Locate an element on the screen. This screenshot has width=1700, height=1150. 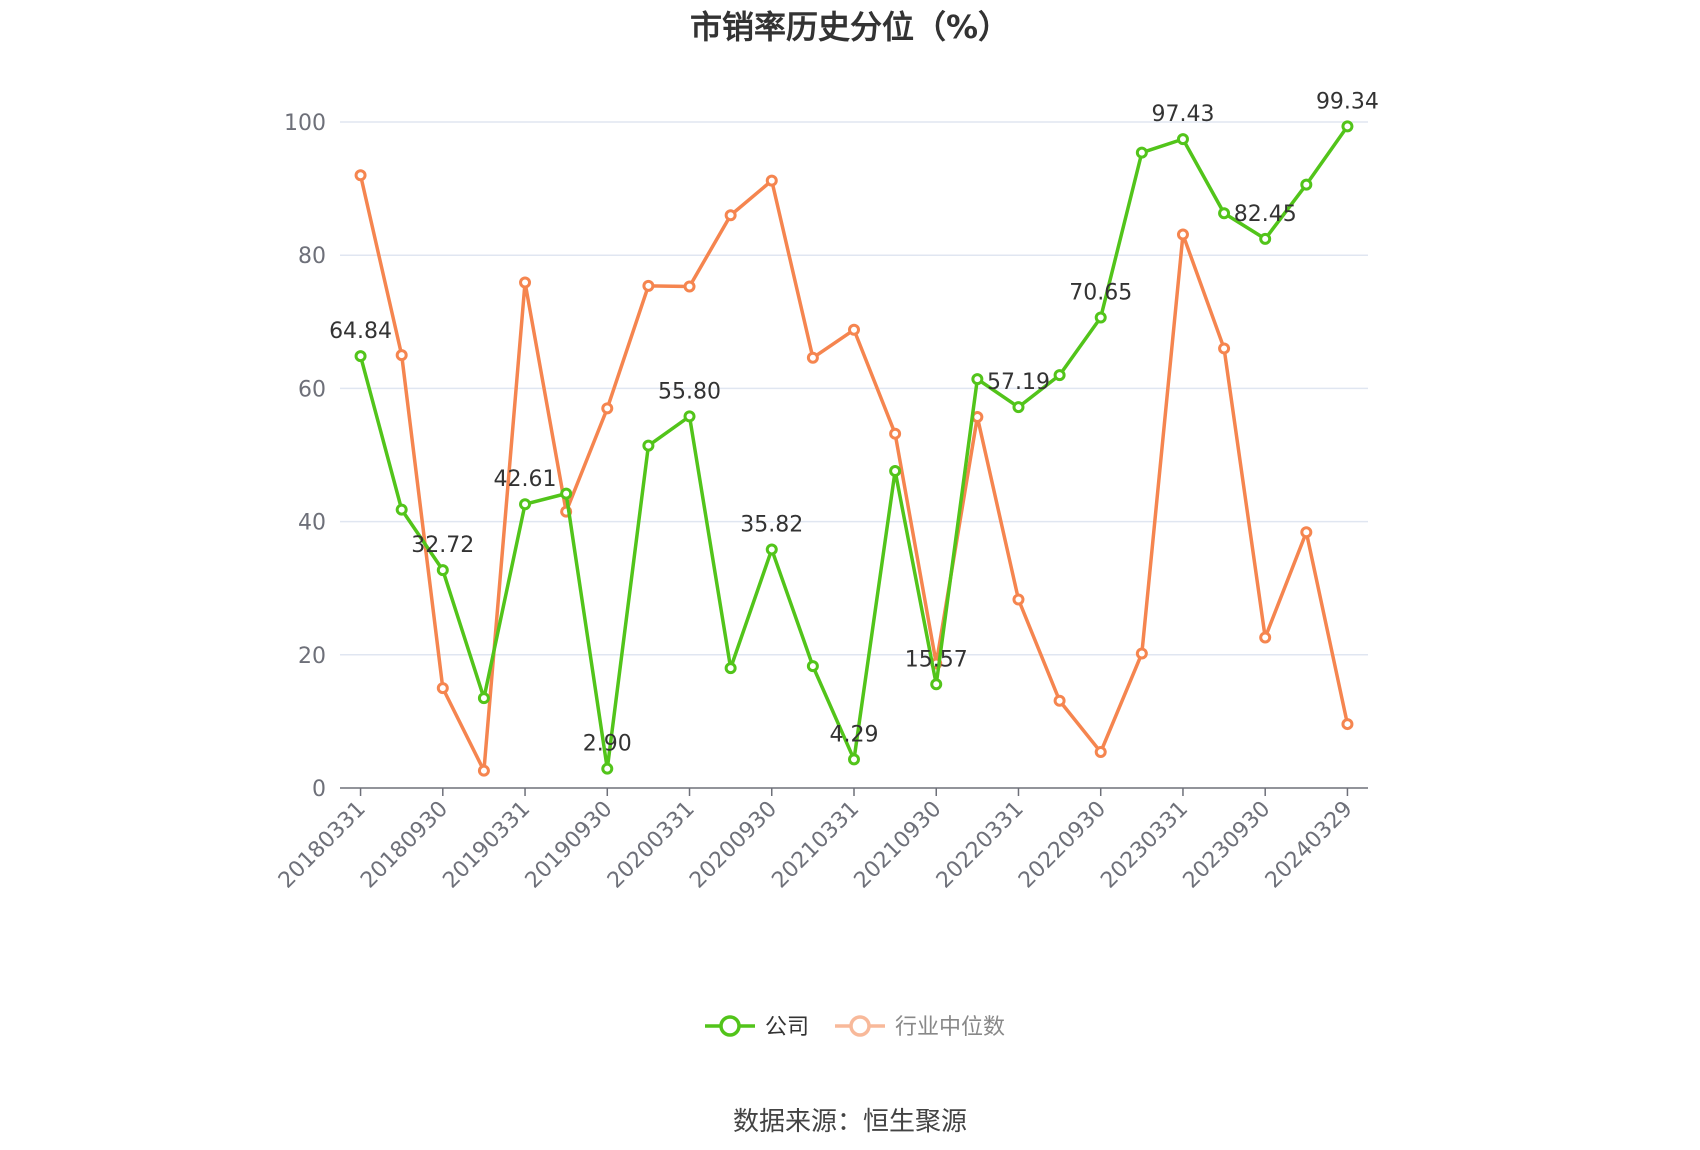
legend: 公司 行业中位数 is located at coordinates (855, 1027).